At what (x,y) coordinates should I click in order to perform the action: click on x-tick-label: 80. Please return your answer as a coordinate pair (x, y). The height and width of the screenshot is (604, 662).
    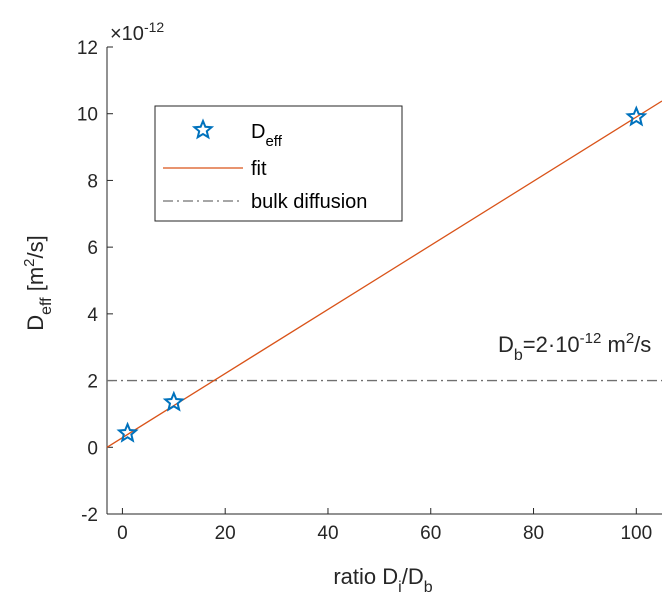
    Looking at the image, I should click on (533, 533).